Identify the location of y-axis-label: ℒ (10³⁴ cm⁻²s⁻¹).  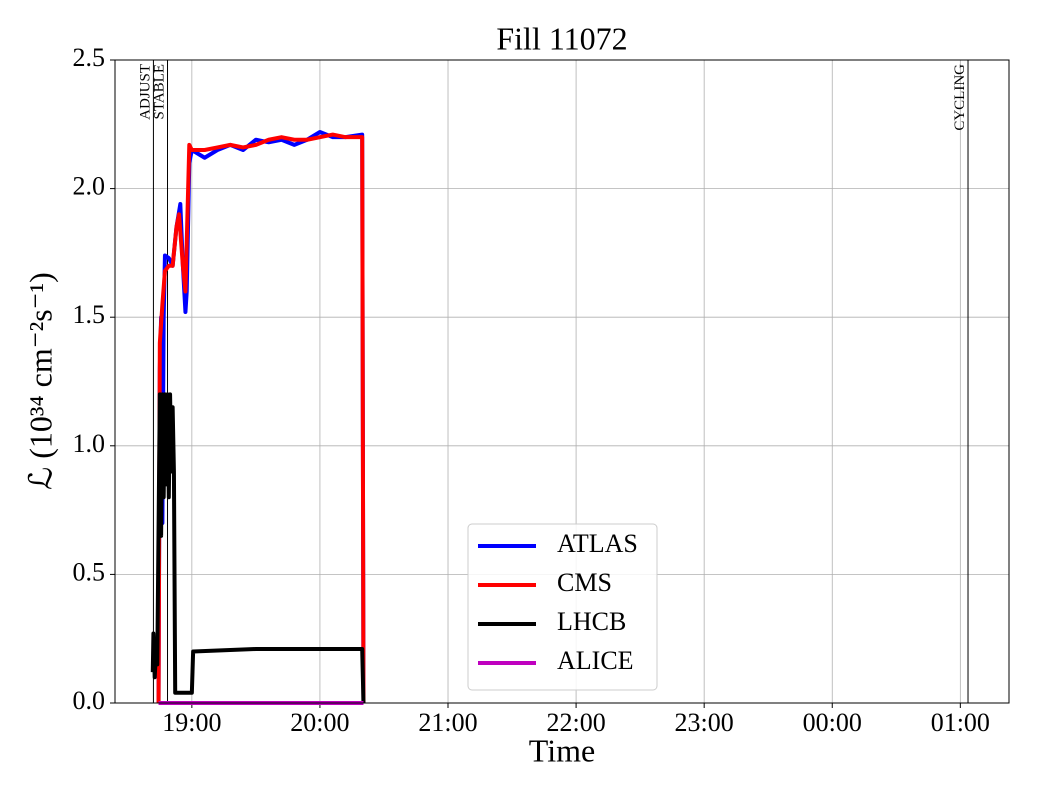
(40, 381).